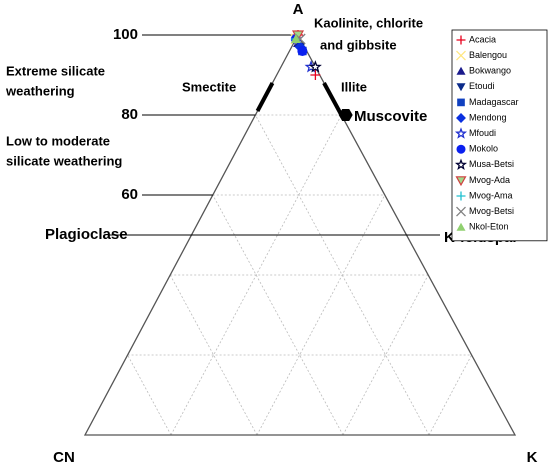 Image resolution: width=550 pixels, height=468 pixels. What do you see at coordinates (55, 70) in the screenshot?
I see `annotation: Extreme silicate` at bounding box center [55, 70].